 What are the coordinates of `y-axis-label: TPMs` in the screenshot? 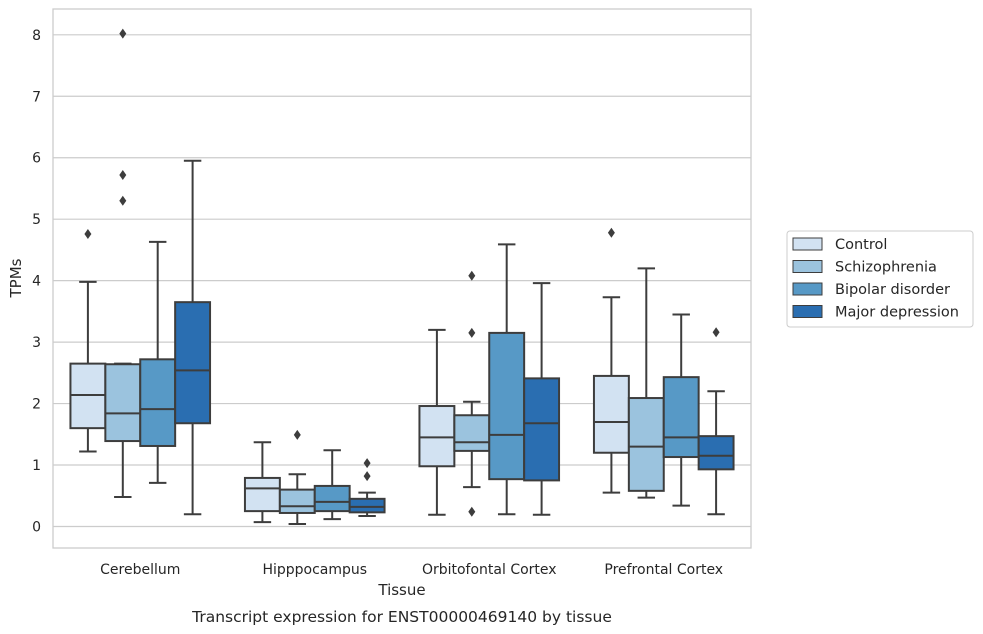 It's located at (16, 278).